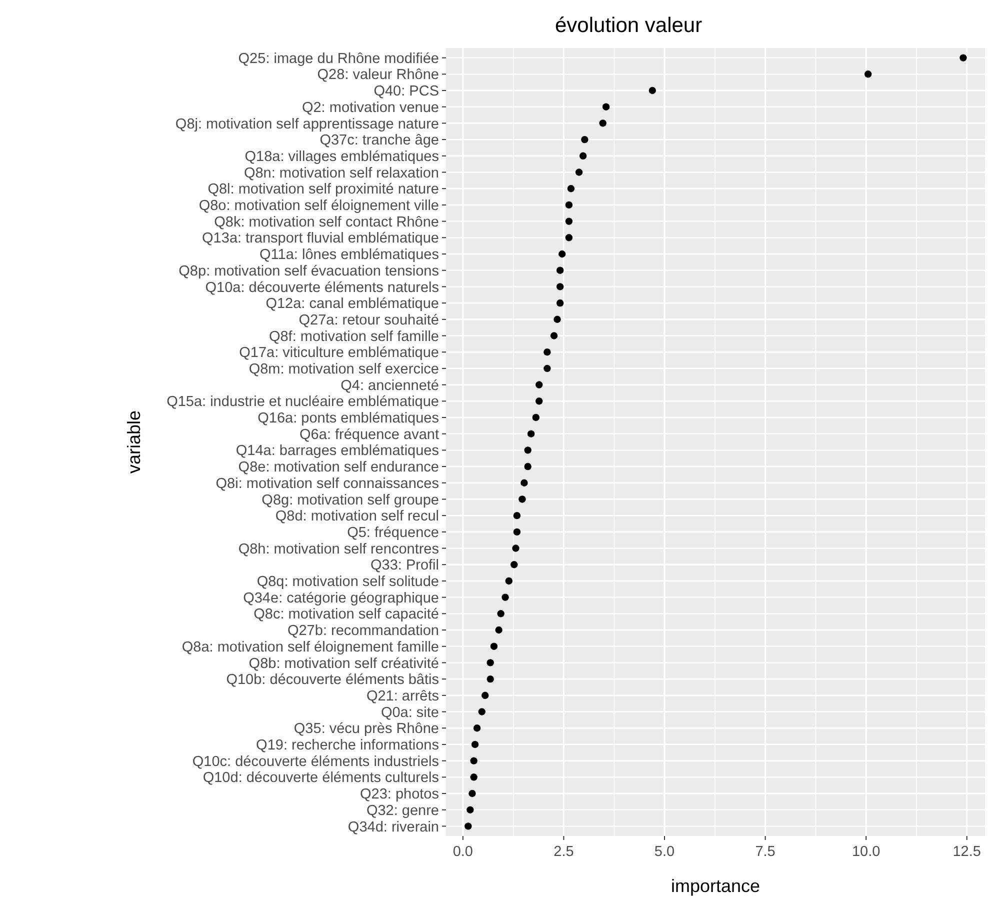 This screenshot has height=897, width=992. I want to click on y-tick-label: Q2: motivation venue, so click(370, 108).